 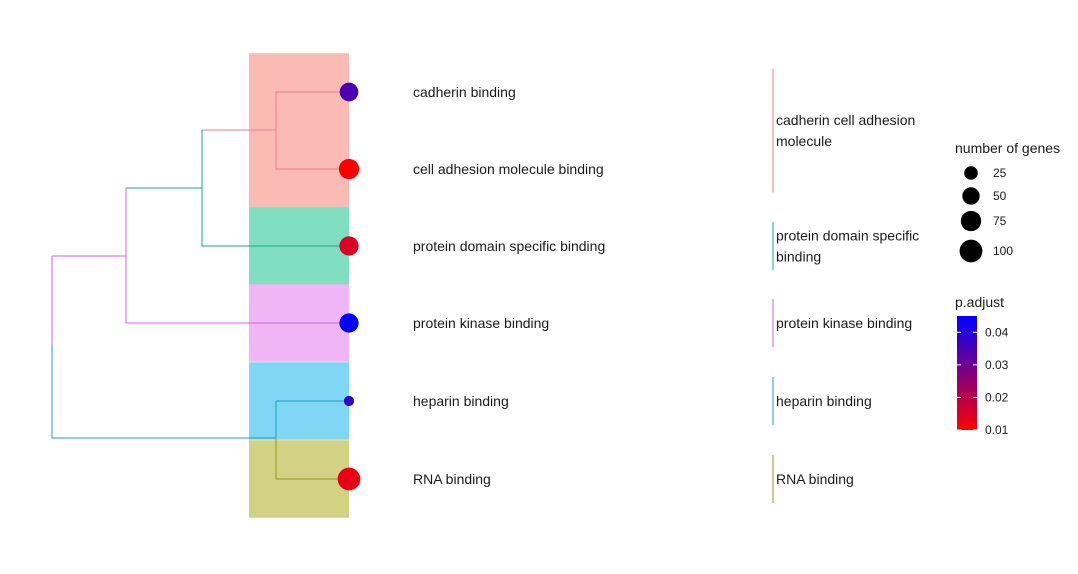 I want to click on size-legend-label: 100, so click(x=1003, y=251).